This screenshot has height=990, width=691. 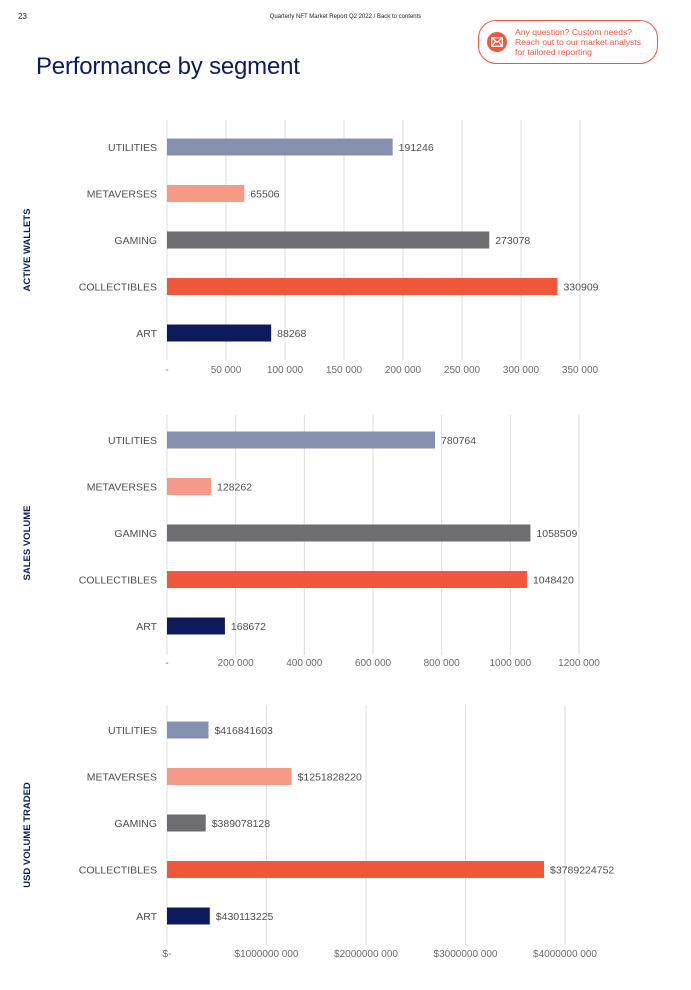 What do you see at coordinates (27, 250) in the screenshot?
I see `y-axis-title: ACTIVE WALLETS` at bounding box center [27, 250].